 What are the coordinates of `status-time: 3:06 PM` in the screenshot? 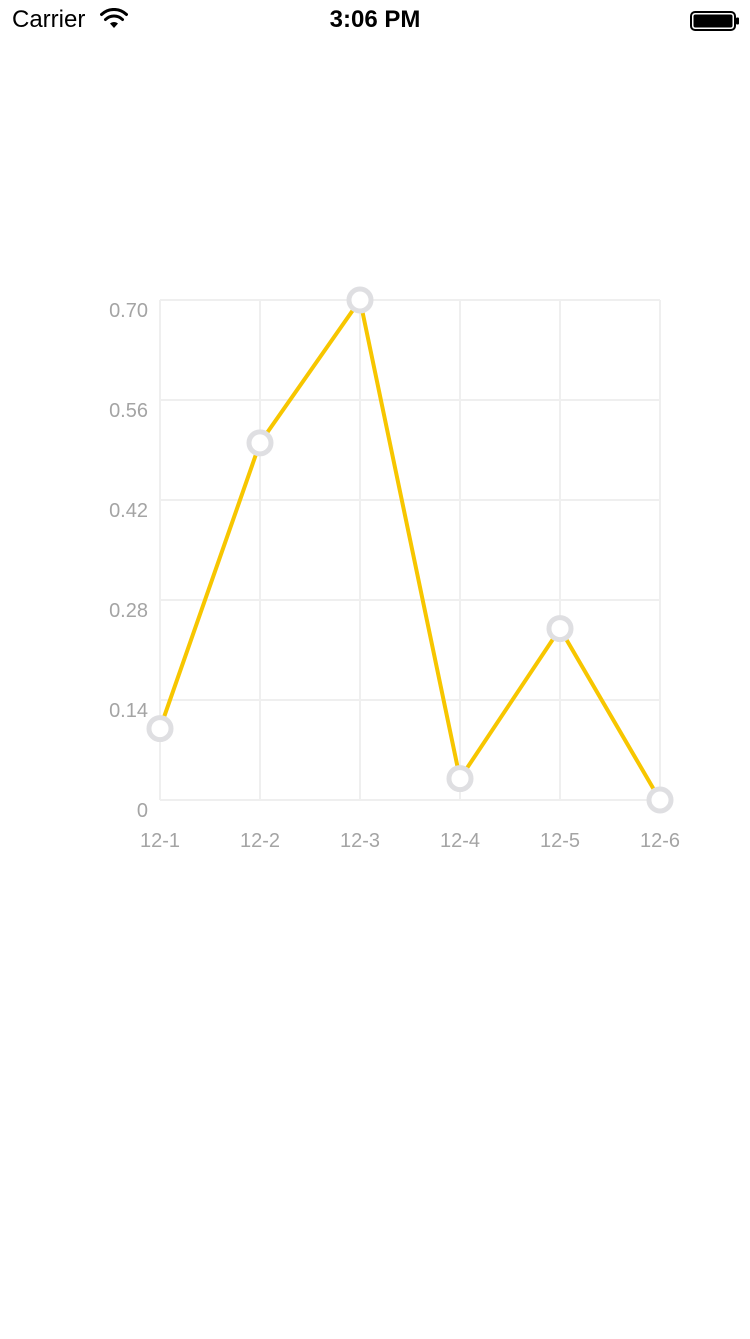 It's located at (375, 19).